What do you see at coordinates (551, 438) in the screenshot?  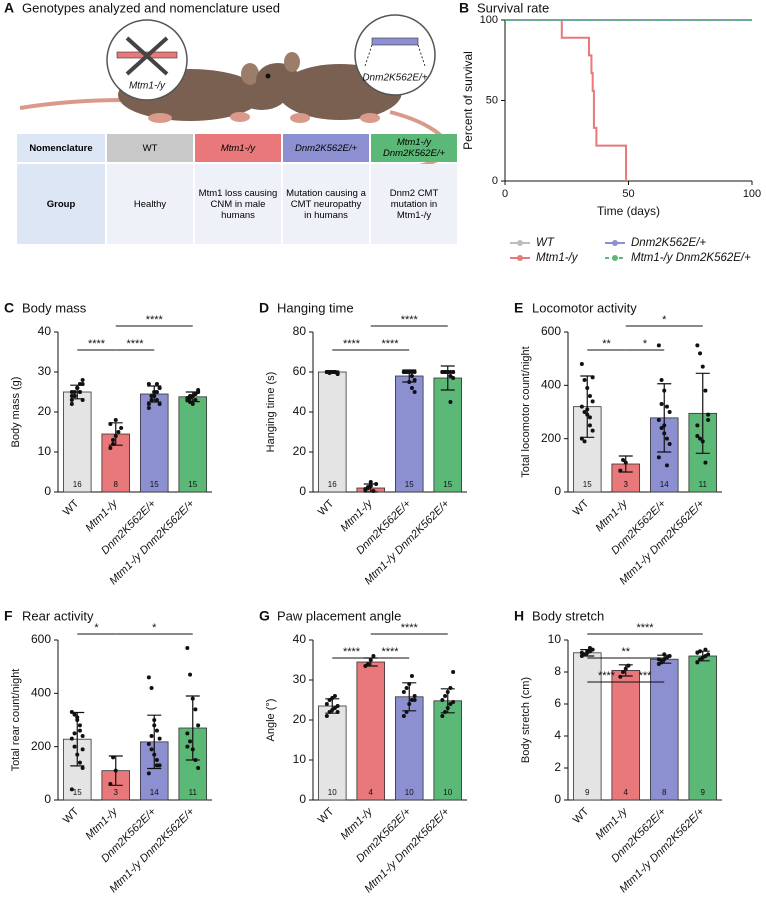 I see `y-tick-label: 200` at bounding box center [551, 438].